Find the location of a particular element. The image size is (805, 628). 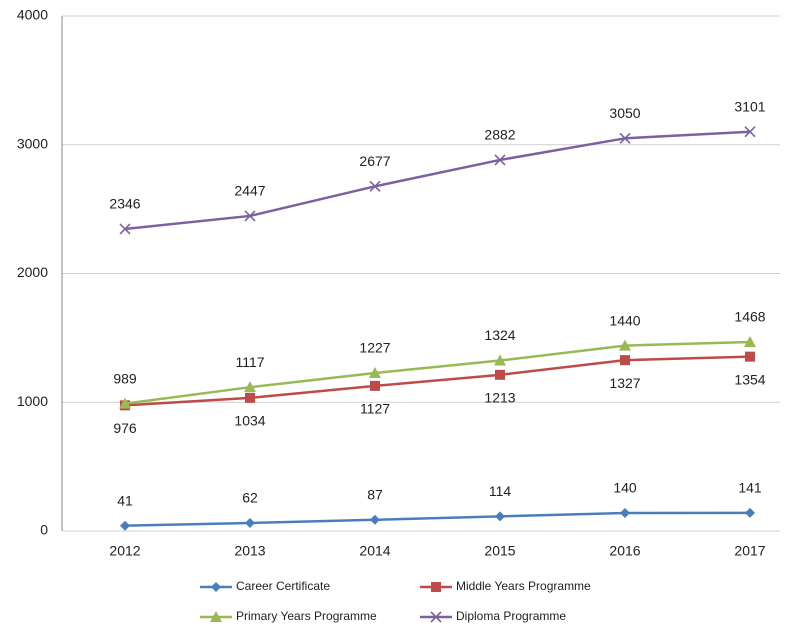

x-tick-label: 2016 is located at coordinates (624, 551).